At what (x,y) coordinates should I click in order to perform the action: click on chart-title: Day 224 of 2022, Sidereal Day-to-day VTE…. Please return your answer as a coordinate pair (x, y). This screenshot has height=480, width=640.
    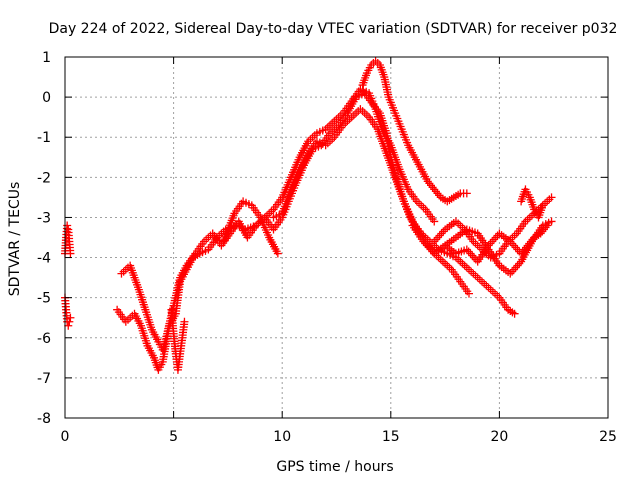
    Looking at the image, I should click on (333, 29).